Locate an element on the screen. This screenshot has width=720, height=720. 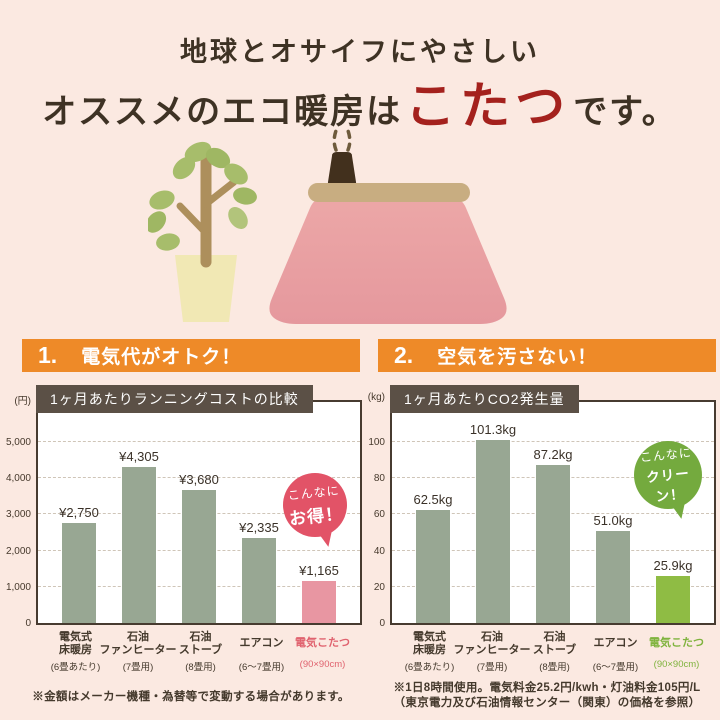
bar-value-label: ¥4,305 is located at coordinates (139, 457).